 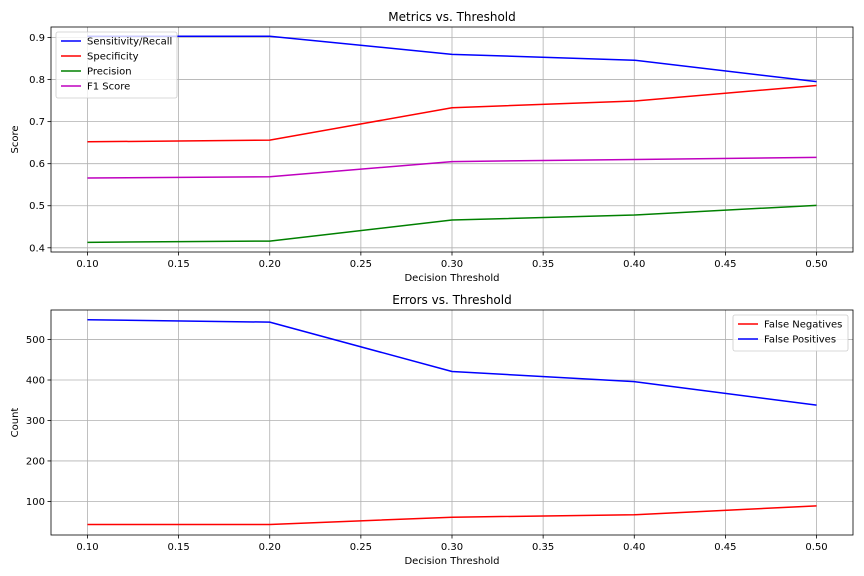 I want to click on y-tick-label: 0.5, so click(x=37, y=206).